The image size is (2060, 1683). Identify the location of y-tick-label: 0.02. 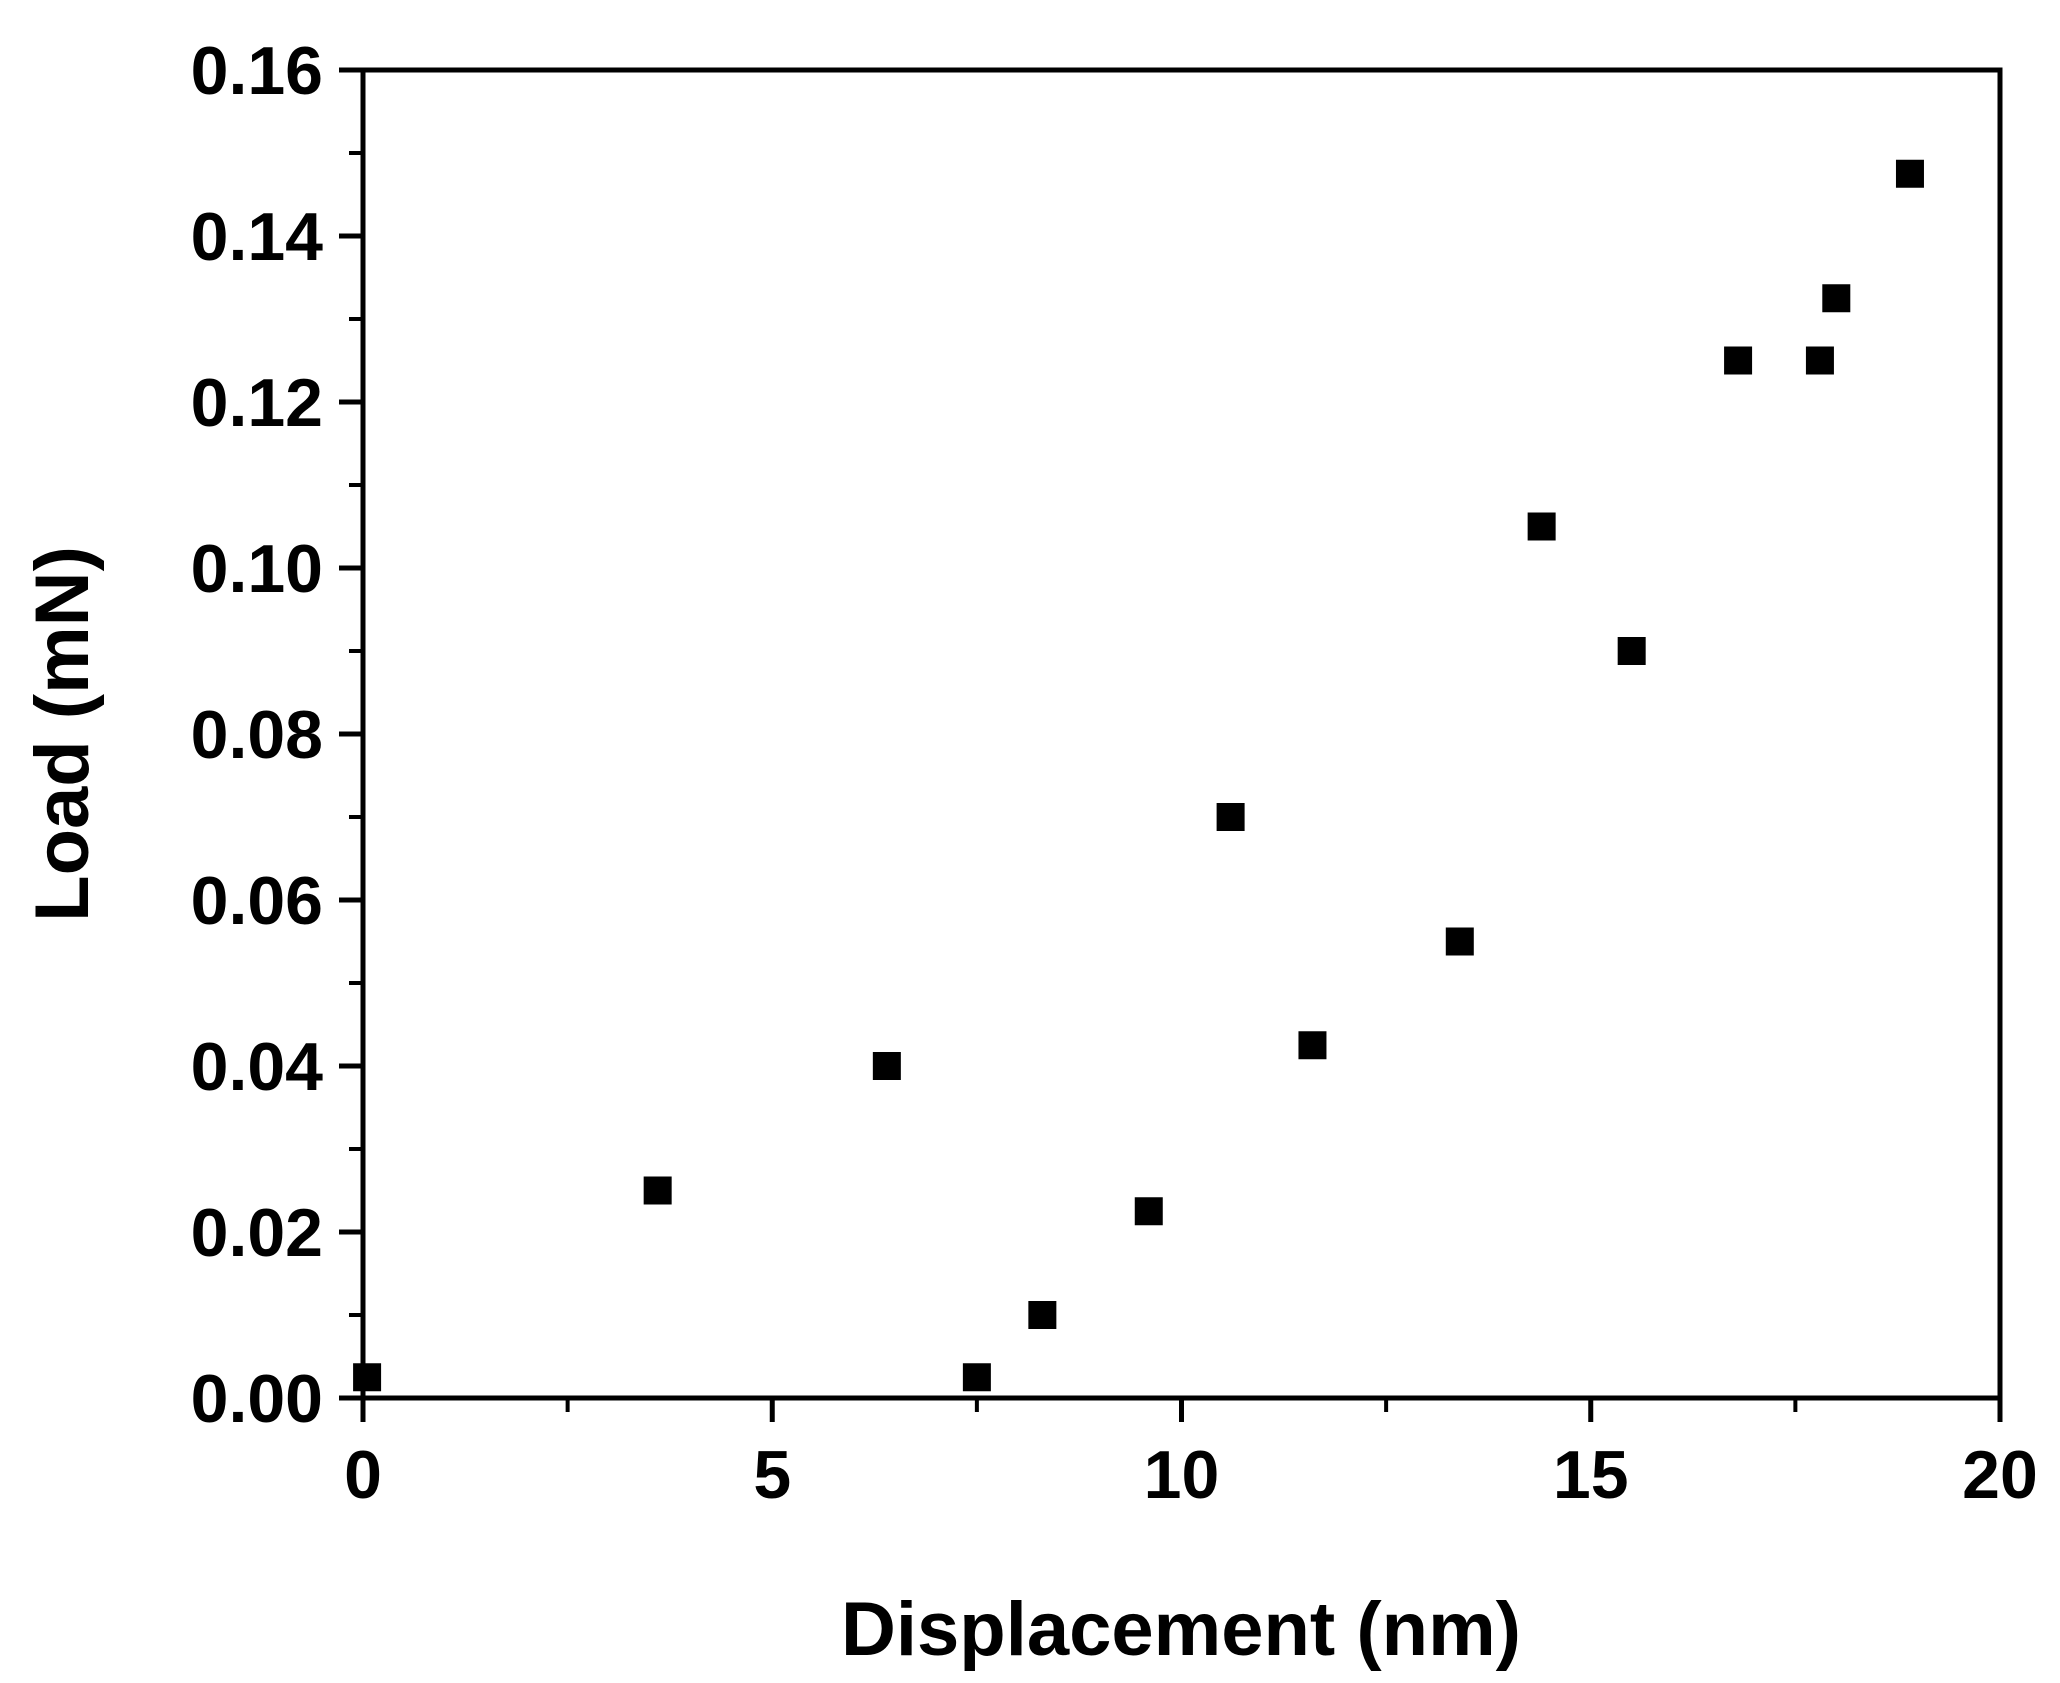
(257, 1233).